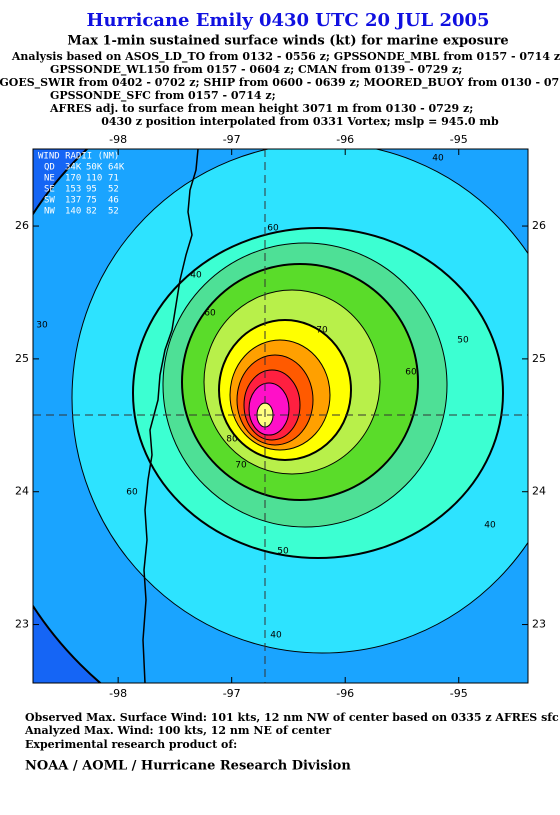  Describe the element at coordinates (116, 168) in the screenshot. I see `radii-header: 64K` at that location.